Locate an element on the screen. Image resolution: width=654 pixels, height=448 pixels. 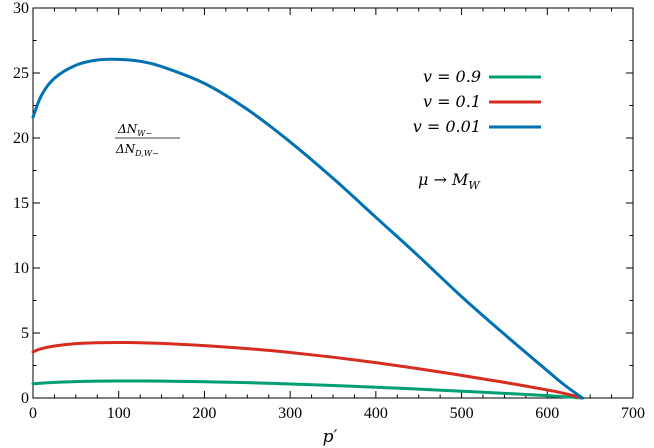
ratio-numerator-sub: W− is located at coordinates (144, 133).